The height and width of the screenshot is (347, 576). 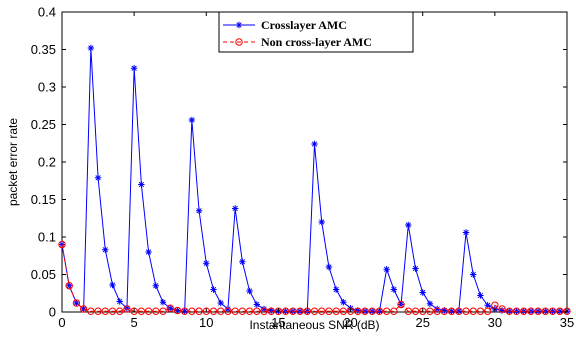 I want to click on x-tick-label: 20, so click(x=350, y=322).